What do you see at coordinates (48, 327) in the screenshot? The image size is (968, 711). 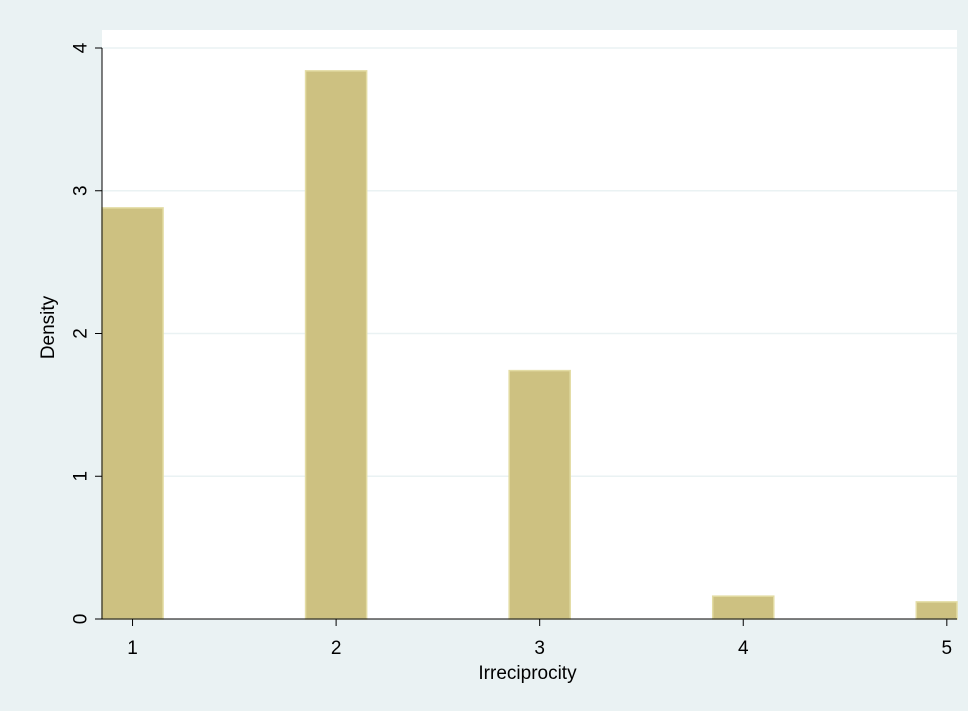 I see `y-axis-title: Density` at bounding box center [48, 327].